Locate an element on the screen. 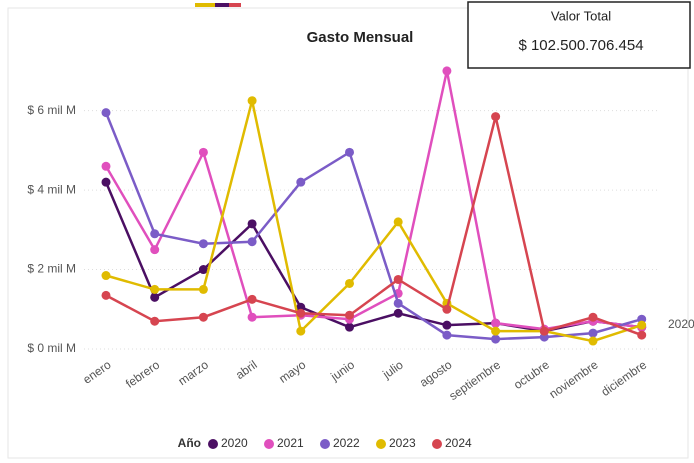  legend-label: 2021 is located at coordinates (290, 443).